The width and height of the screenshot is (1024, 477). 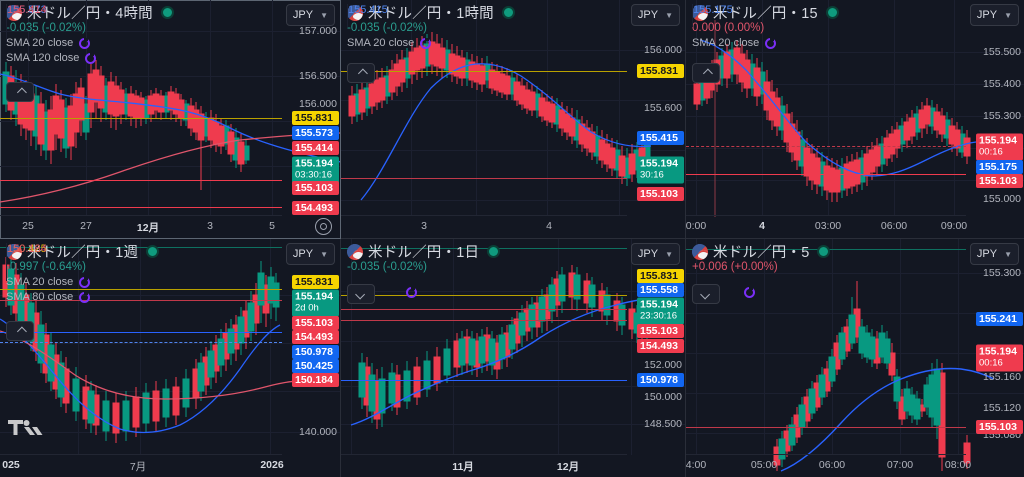 I want to click on tradingview-logo, so click(x=26, y=428).